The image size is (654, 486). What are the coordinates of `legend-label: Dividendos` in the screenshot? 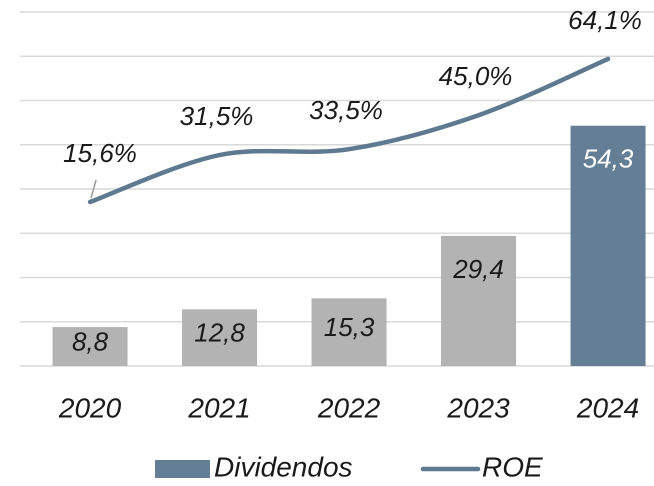 It's located at (283, 466).